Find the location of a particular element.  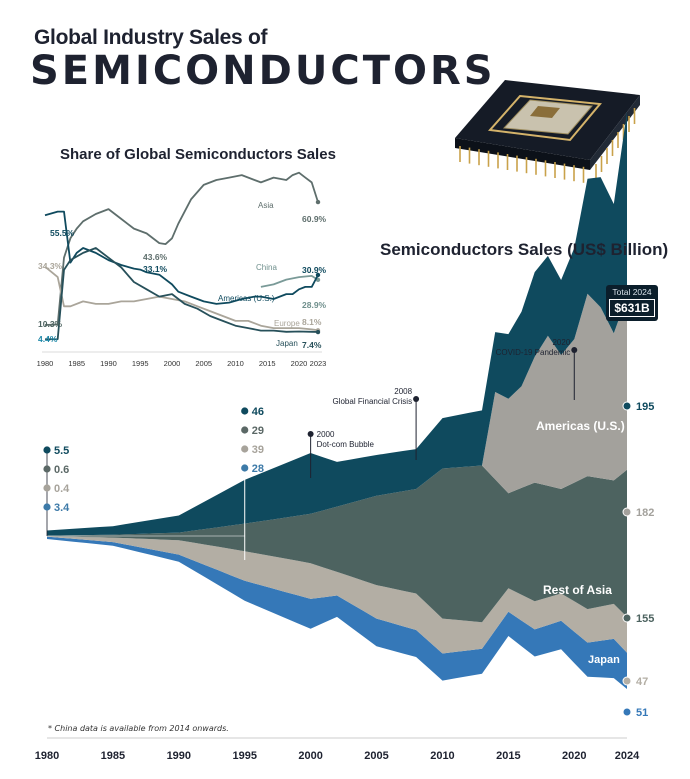

share-x-tick: 2023 is located at coordinates (318, 363).